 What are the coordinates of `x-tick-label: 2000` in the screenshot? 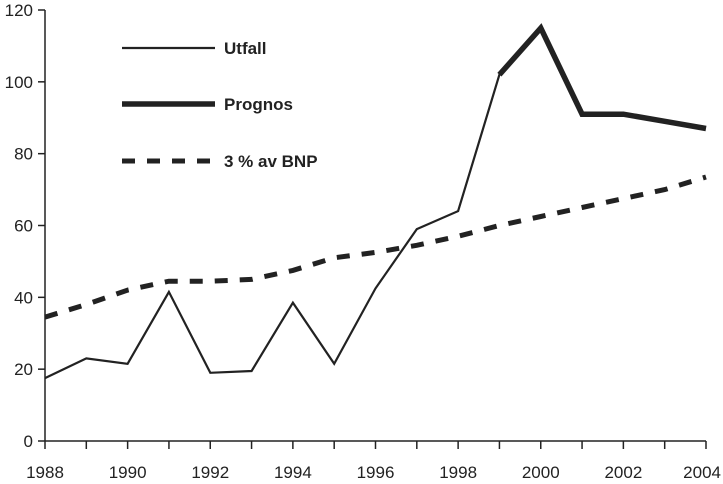 It's located at (541, 472).